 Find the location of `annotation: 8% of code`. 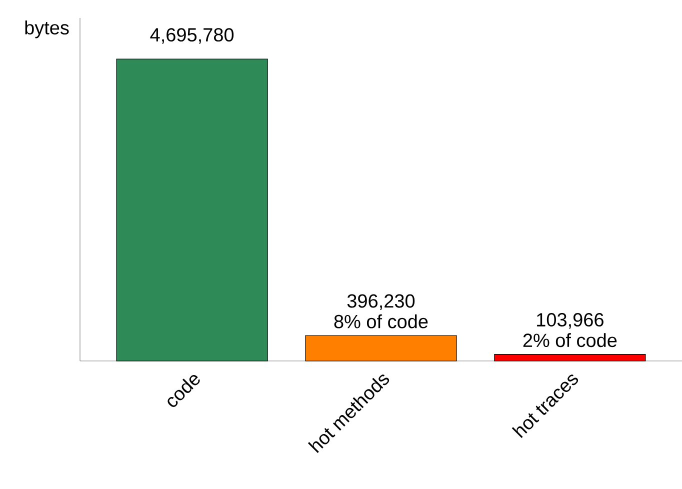

annotation: 8% of code is located at coordinates (381, 321).